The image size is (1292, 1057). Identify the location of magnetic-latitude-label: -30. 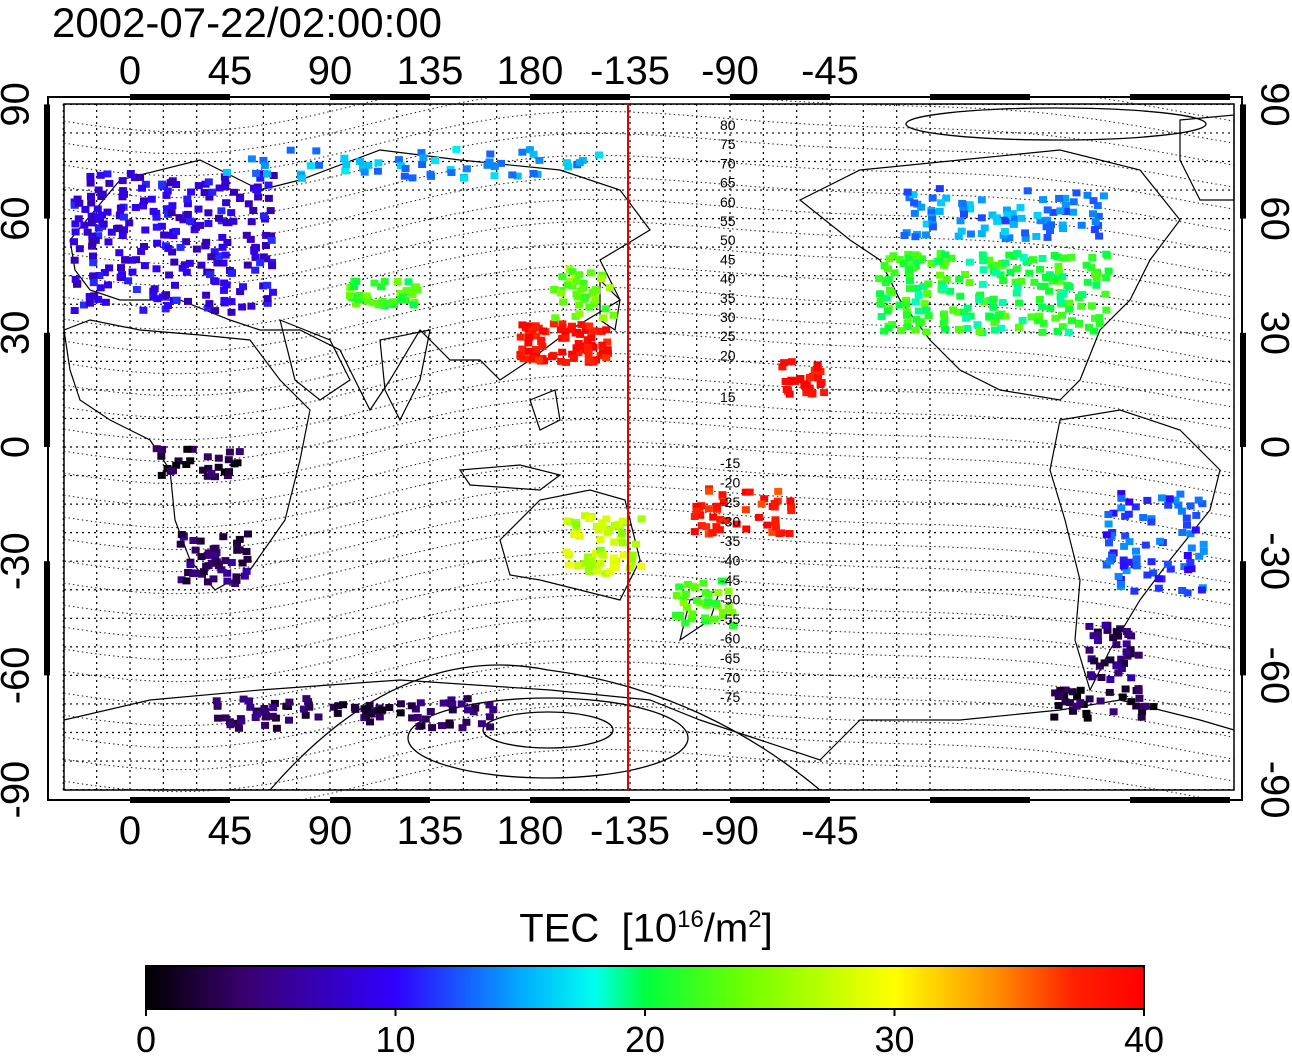
(730, 522).